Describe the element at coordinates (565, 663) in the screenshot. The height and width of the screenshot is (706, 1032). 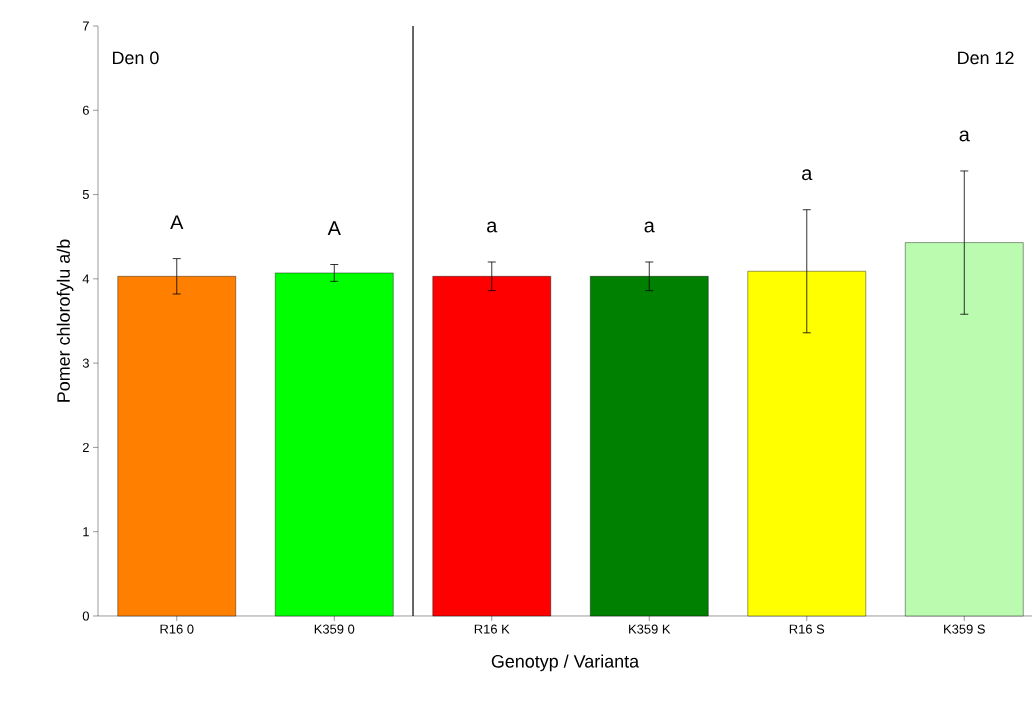
I see `x-axis-title: Genotyp / Varianta` at that location.